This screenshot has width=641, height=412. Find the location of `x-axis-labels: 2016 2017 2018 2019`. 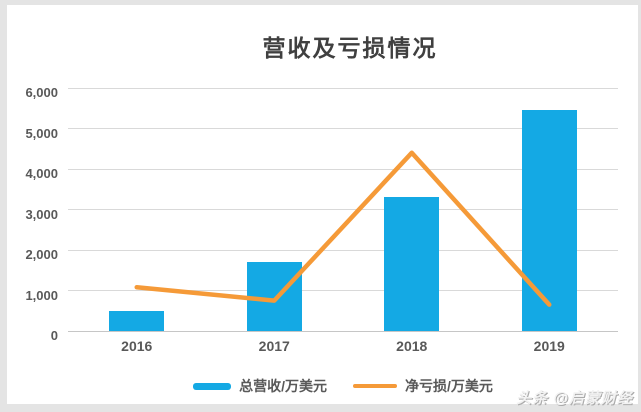

x-axis-labels: 2016 2017 2018 2019 is located at coordinates (343, 347).